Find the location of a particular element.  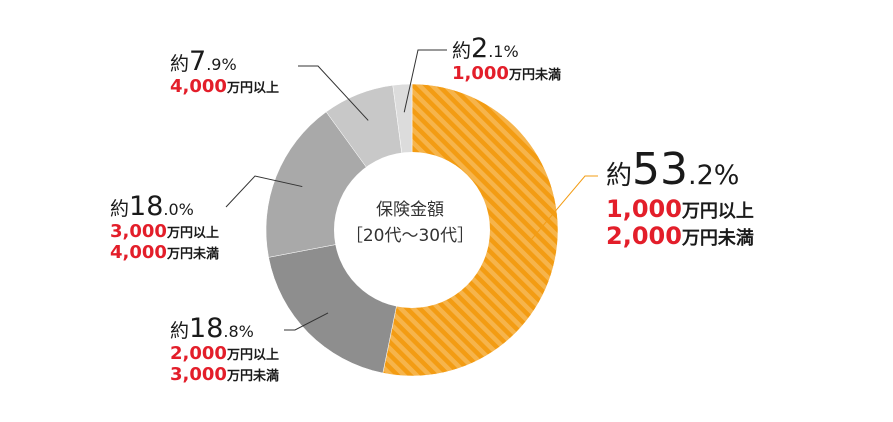

slice-percent: 約18.8% is located at coordinates (212, 328).